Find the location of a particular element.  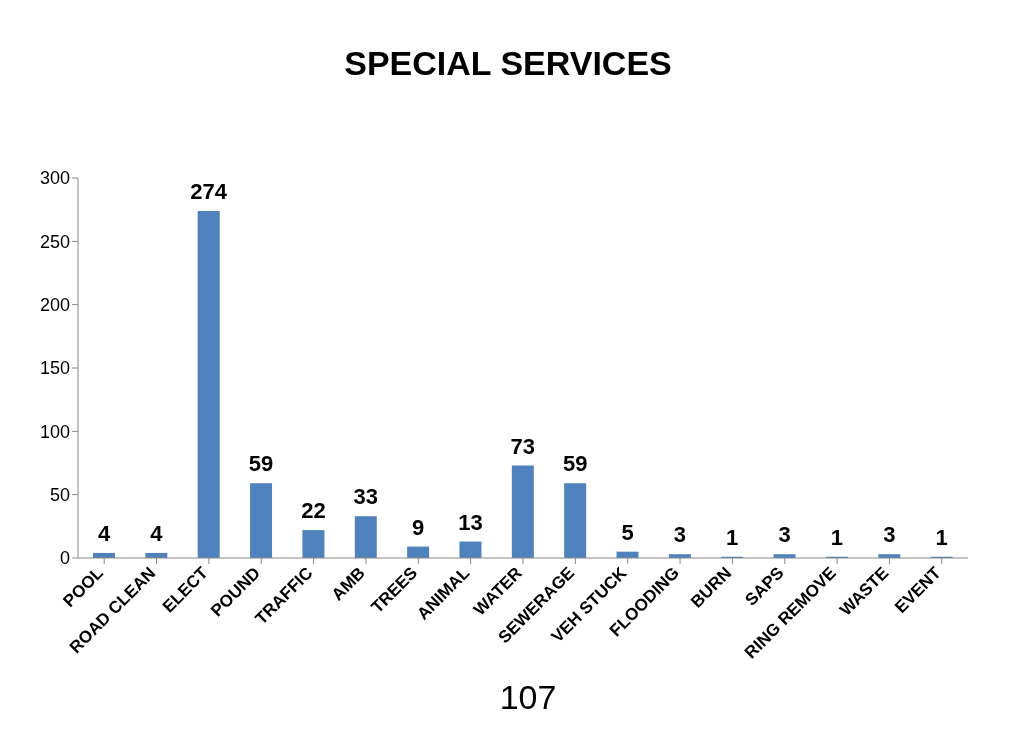

y-tick-label: 200 is located at coordinates (54, 305).